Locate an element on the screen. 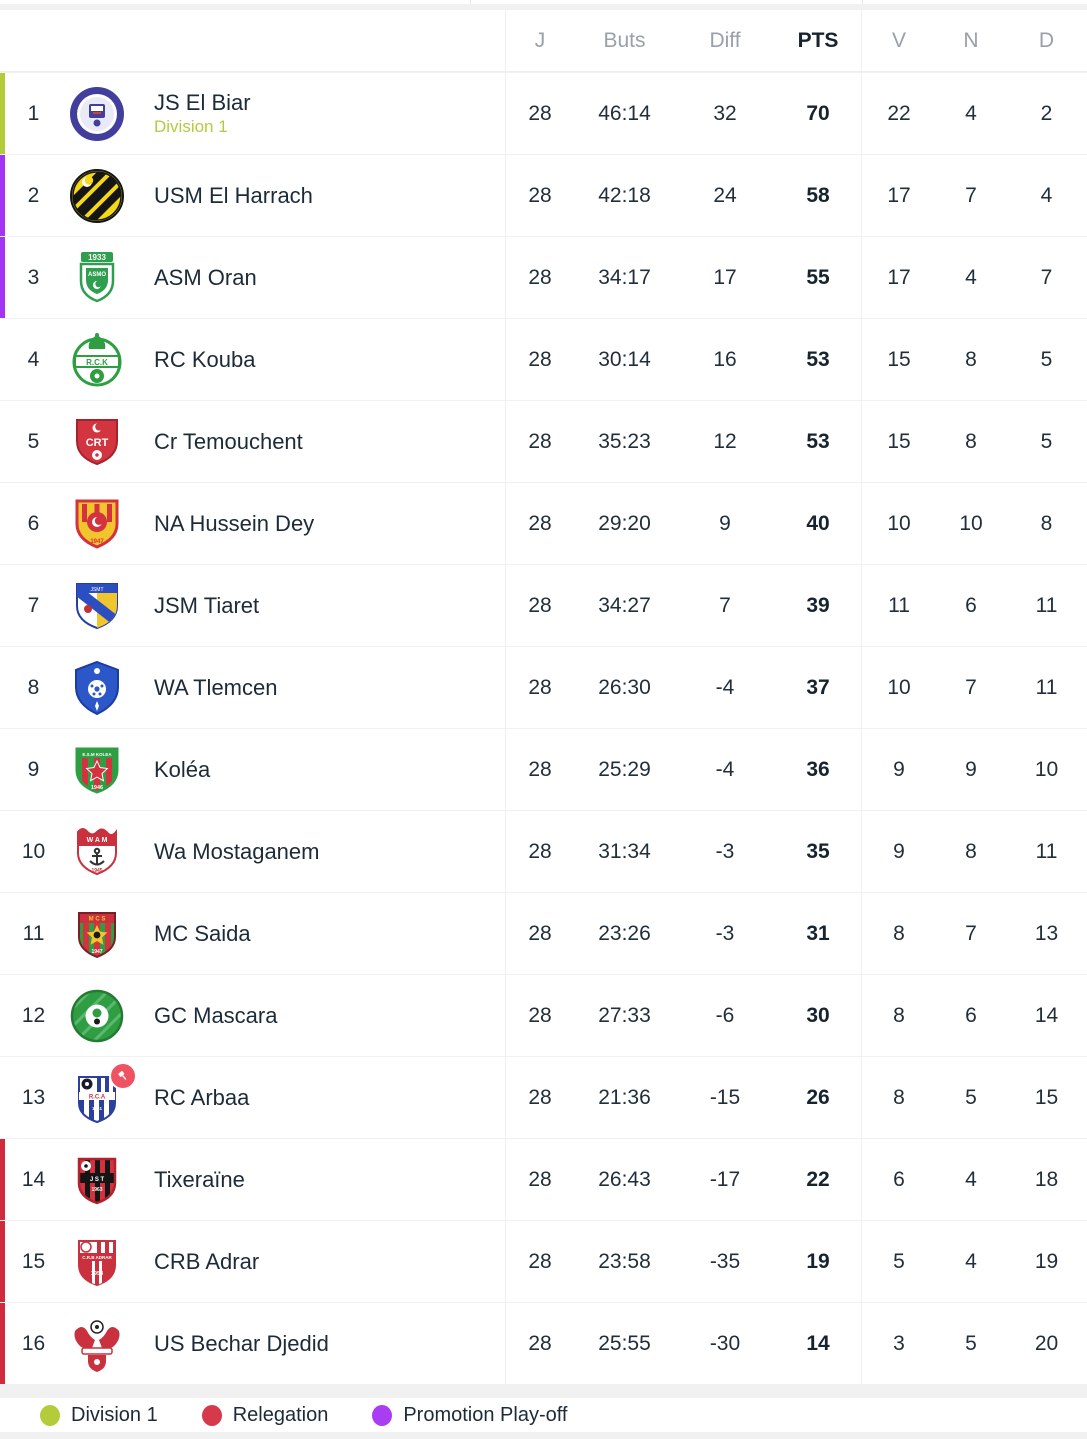 This screenshot has width=1087, height=1439. team-name: JS El Biar is located at coordinates (202, 102).